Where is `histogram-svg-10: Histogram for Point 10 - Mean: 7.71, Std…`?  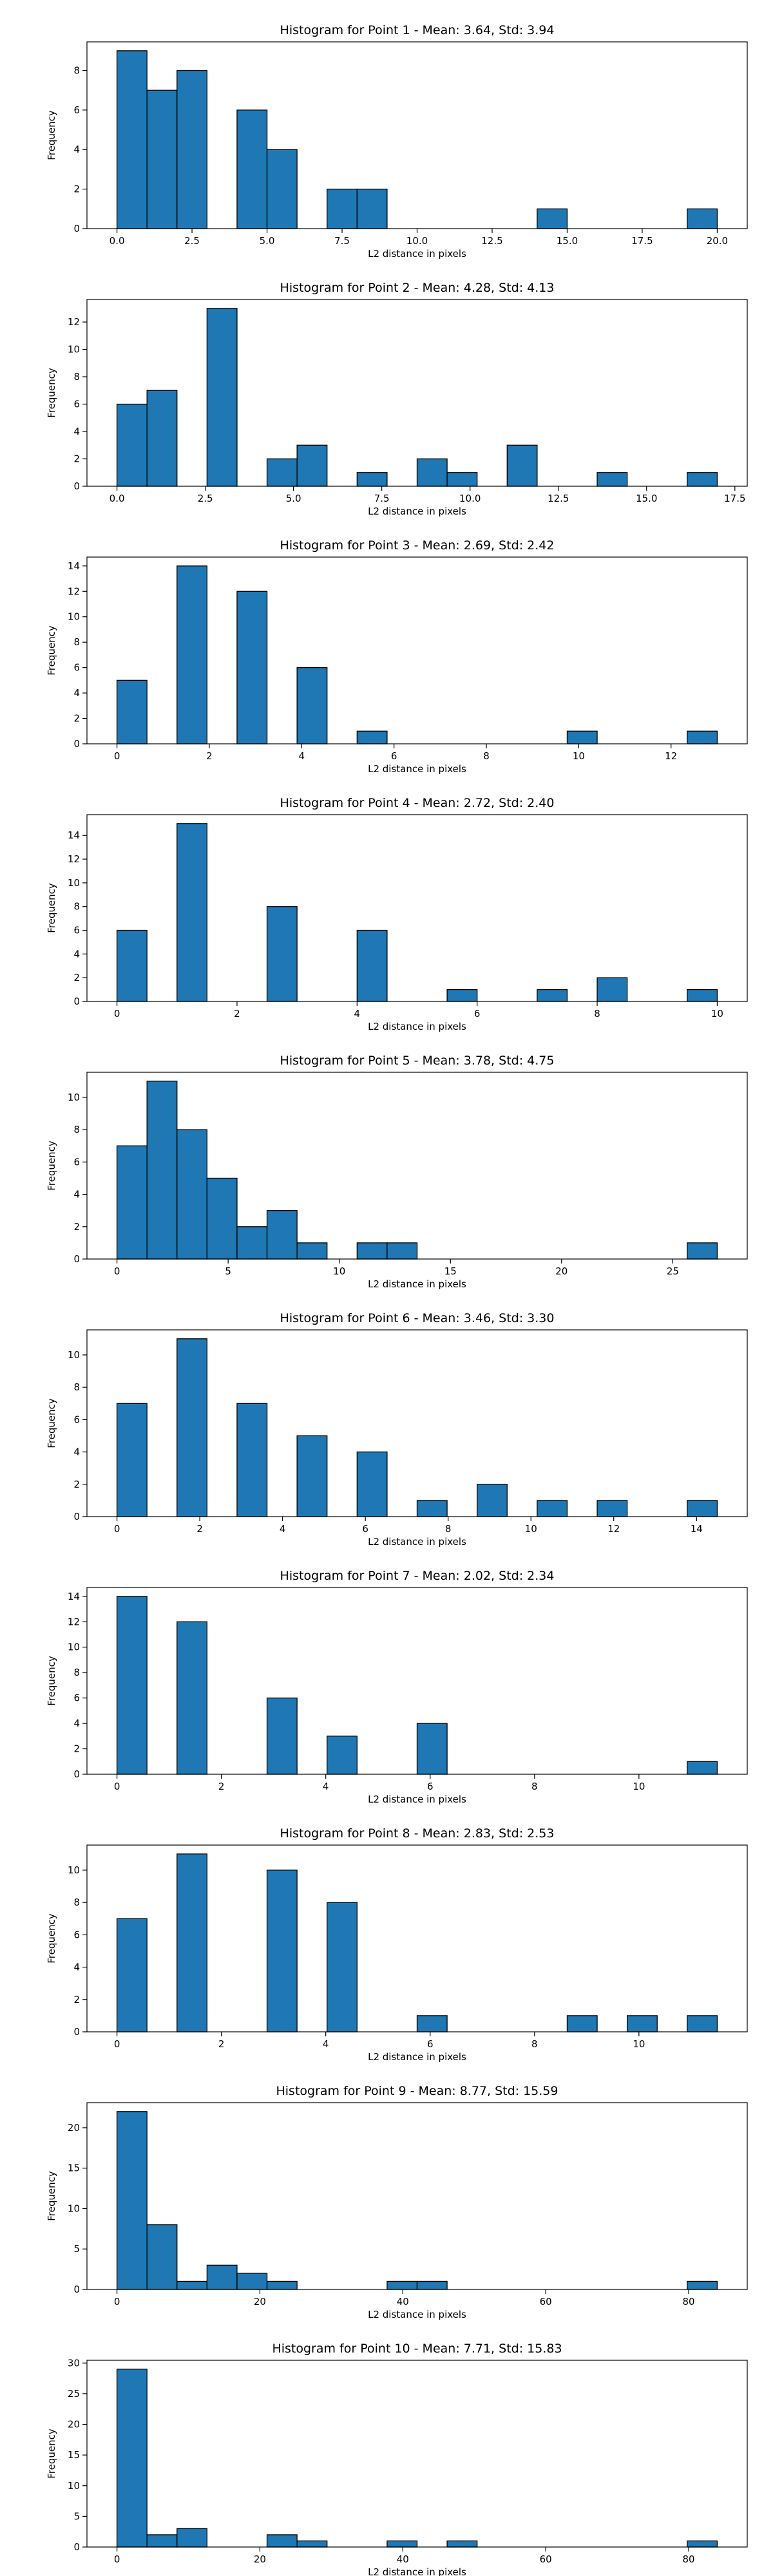 histogram-svg-10: Histogram for Point 10 - Mean: 7.71, Std… is located at coordinates (397, 2459).